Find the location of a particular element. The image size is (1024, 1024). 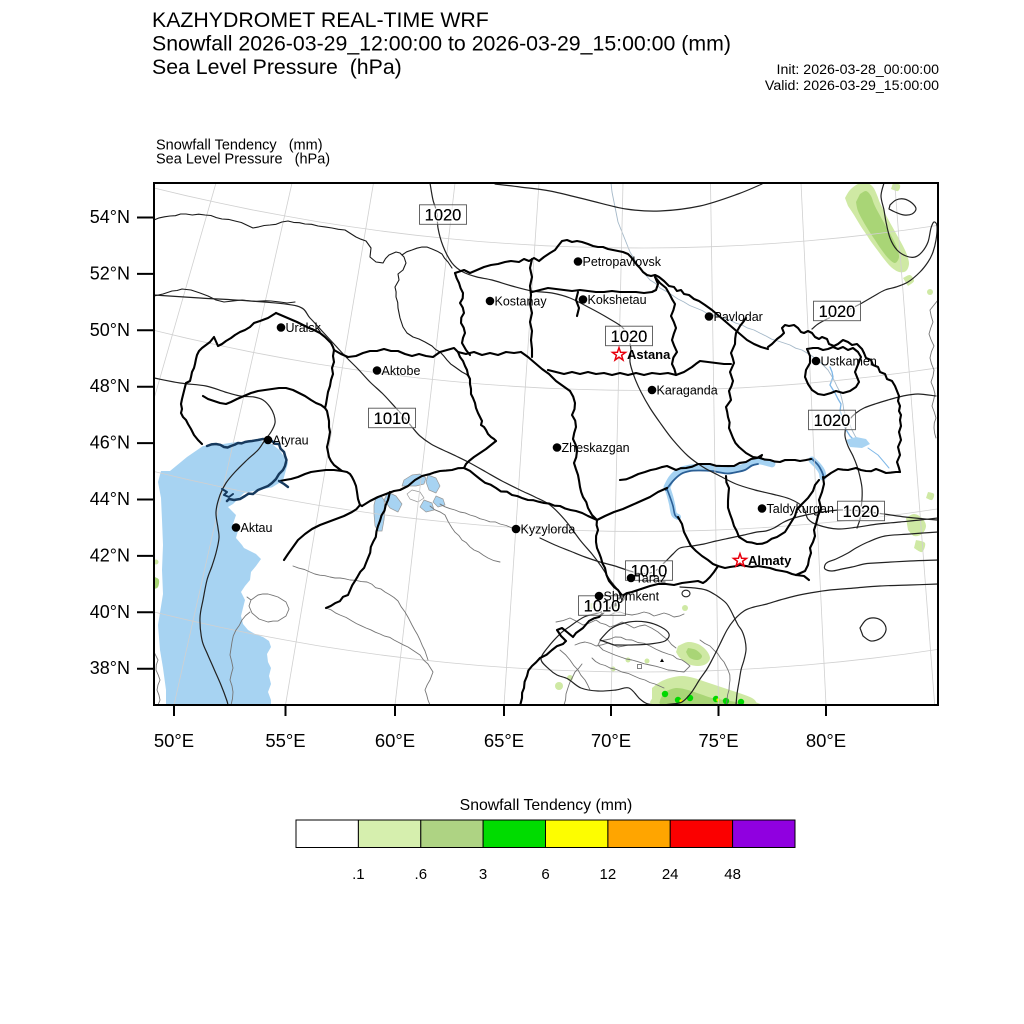

svg-text: Taraz is located at coordinates (651, 579).